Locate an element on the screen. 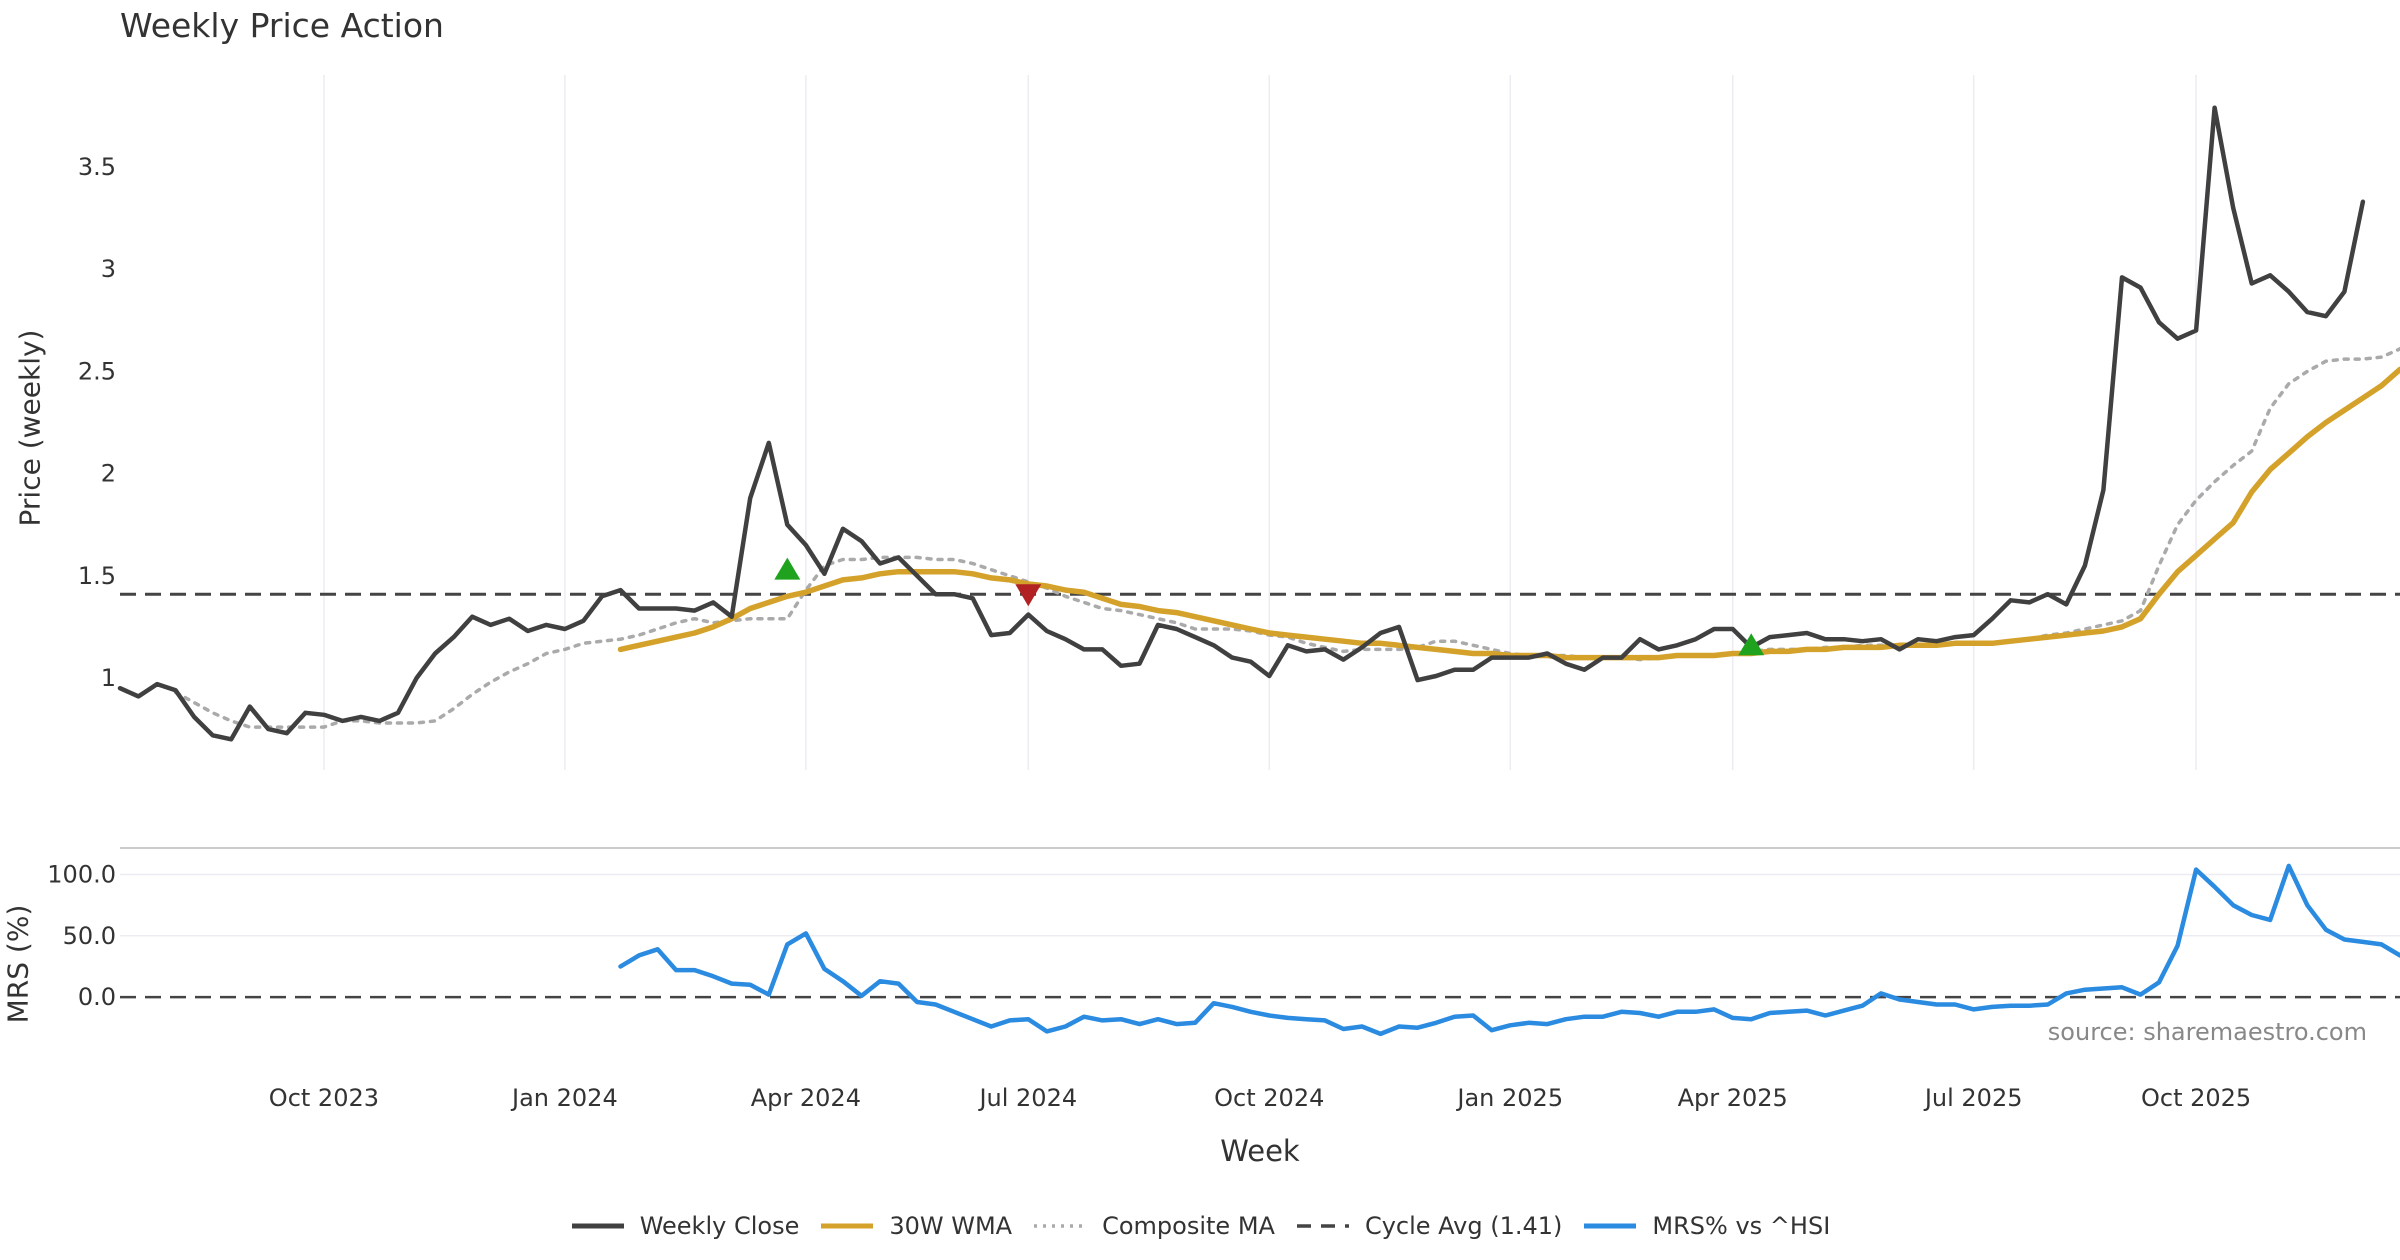  legend-item: MRS% vs ^HSI is located at coordinates (1706, 1226).